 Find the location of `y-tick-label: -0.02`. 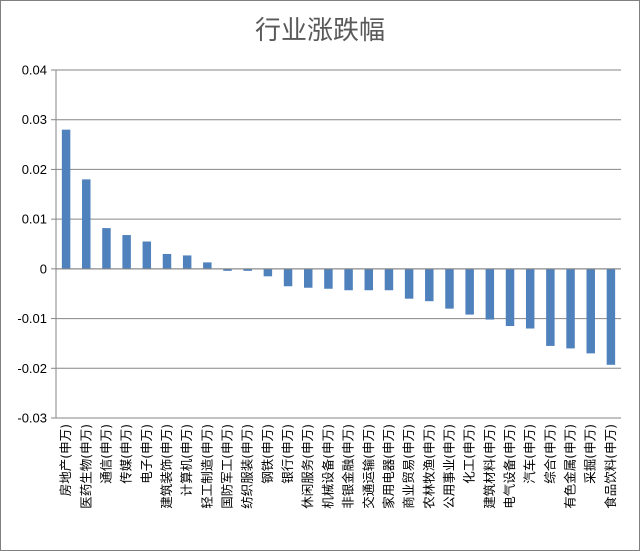

y-tick-label: -0.02 is located at coordinates (32, 368).